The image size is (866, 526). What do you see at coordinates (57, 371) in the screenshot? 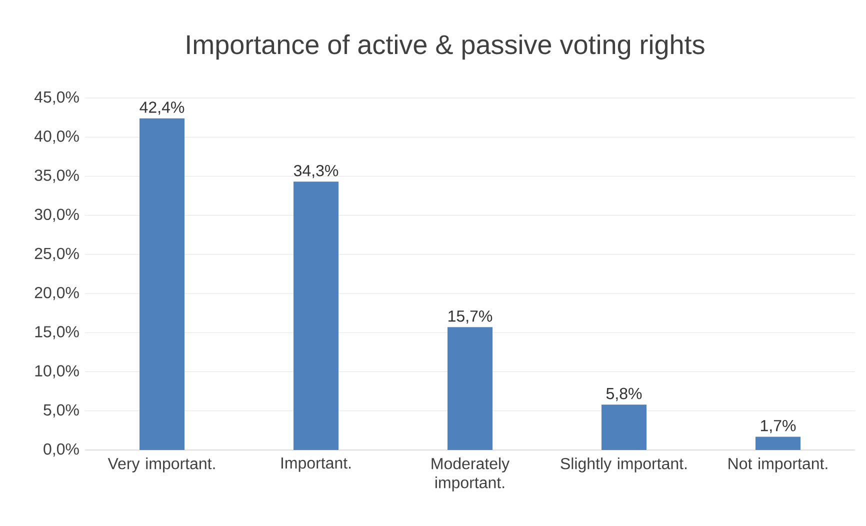
I see `y-tick-label: 10,0%` at bounding box center [57, 371].